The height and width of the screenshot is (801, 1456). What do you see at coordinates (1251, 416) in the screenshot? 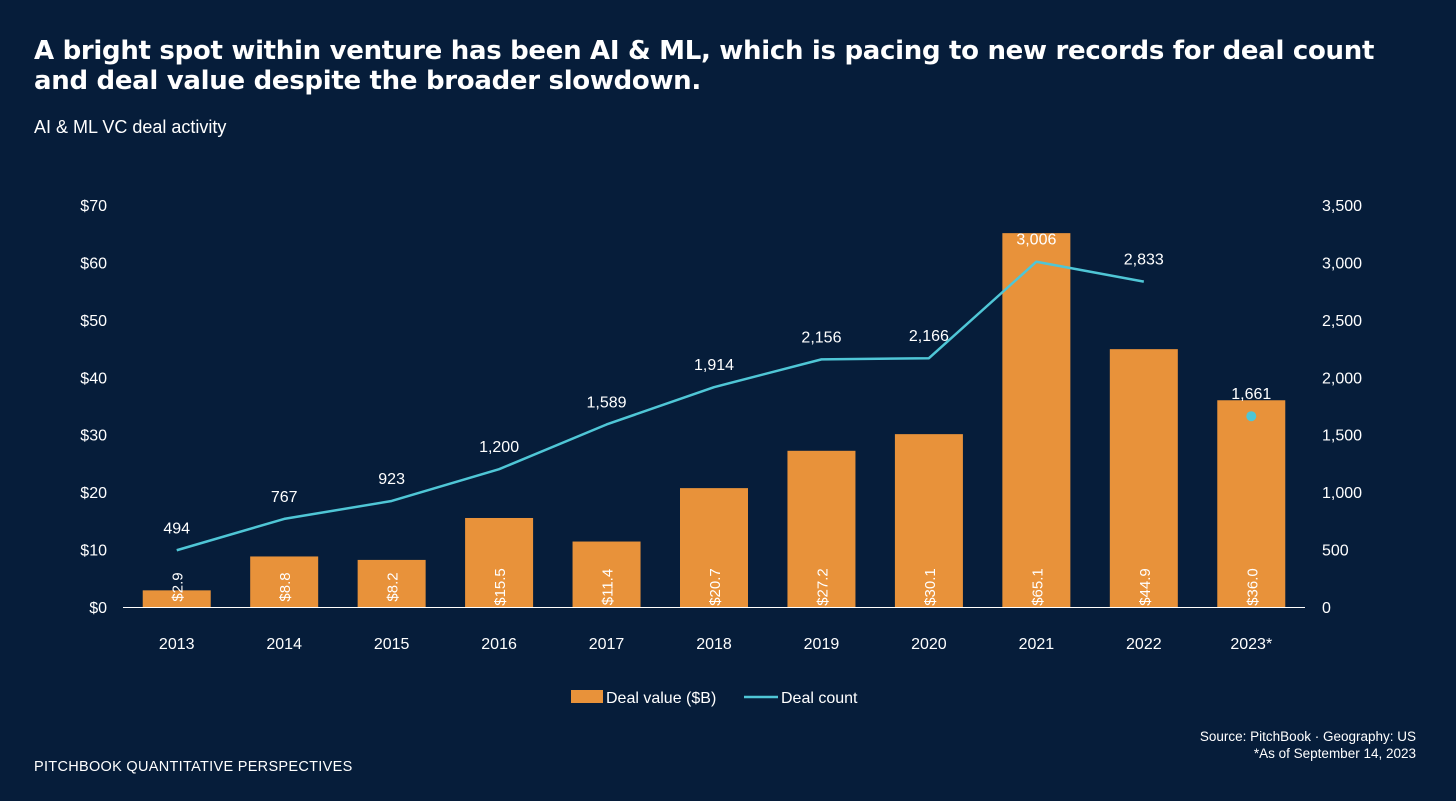
I see `deal-count-point` at bounding box center [1251, 416].